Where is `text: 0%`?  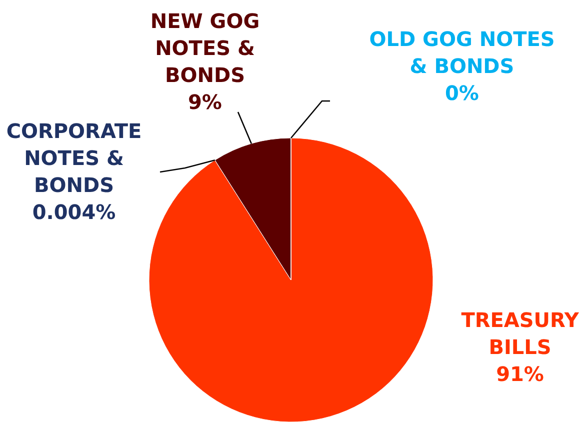 text: 0% is located at coordinates (462, 93).